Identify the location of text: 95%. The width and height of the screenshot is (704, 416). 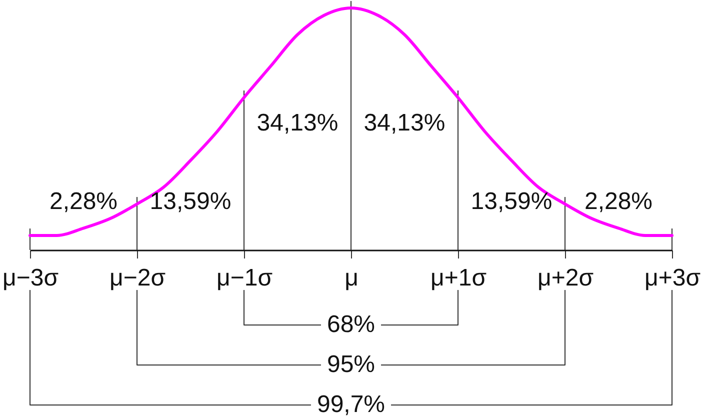
(351, 364).